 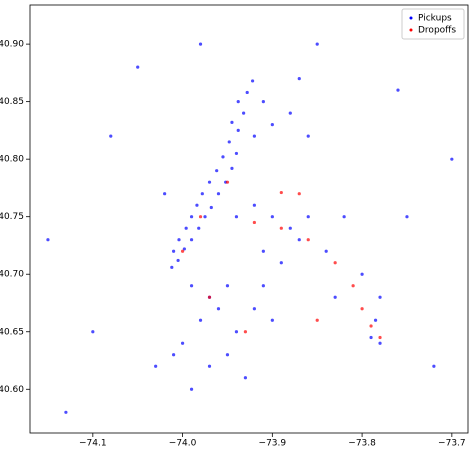 I want to click on legend-box, so click(x=433, y=24).